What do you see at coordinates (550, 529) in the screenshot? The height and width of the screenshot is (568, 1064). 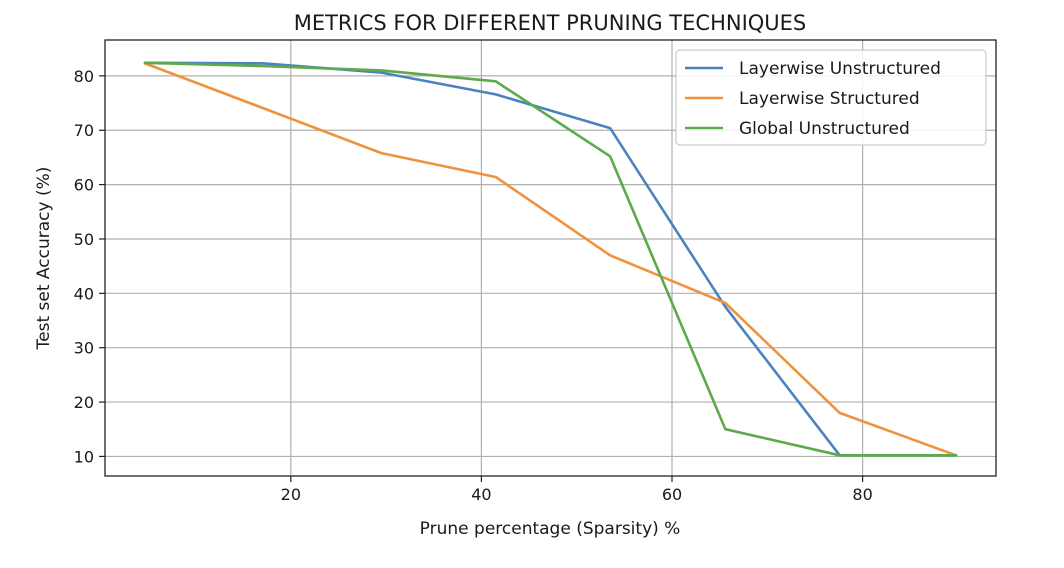 I see `x-axis-label: Prune percentage (Sparsity) %` at bounding box center [550, 529].